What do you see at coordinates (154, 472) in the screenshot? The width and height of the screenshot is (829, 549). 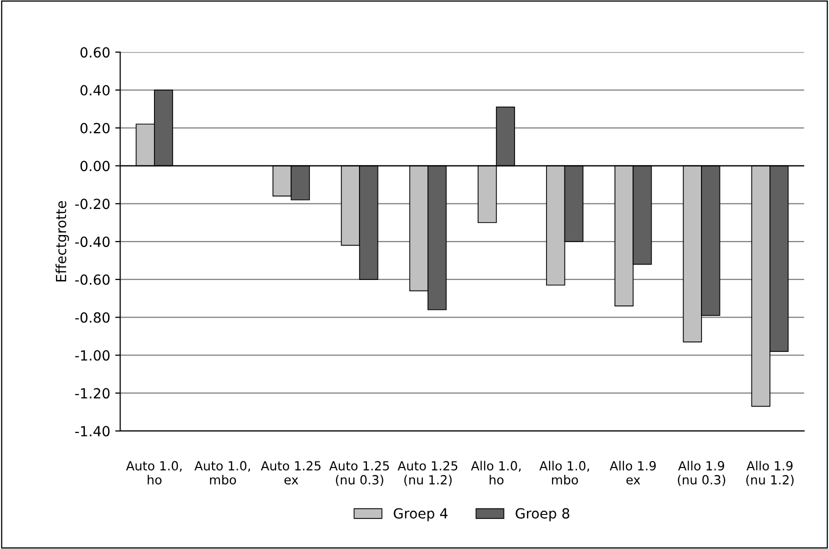 I see `x-tick-label: Auto 1.0, ho` at bounding box center [154, 472].